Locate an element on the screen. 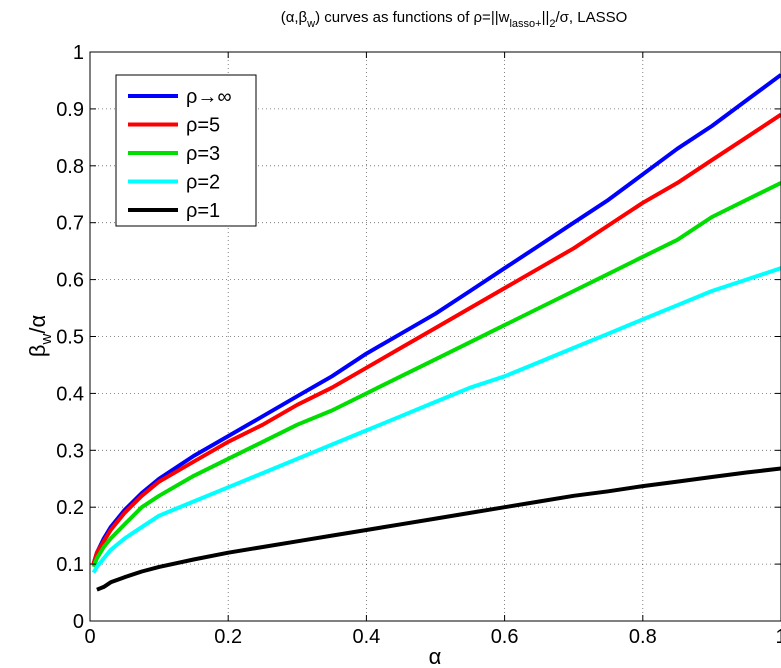 Image resolution: width=781 pixels, height=668 pixels. legend-box is located at coordinates (186, 150).